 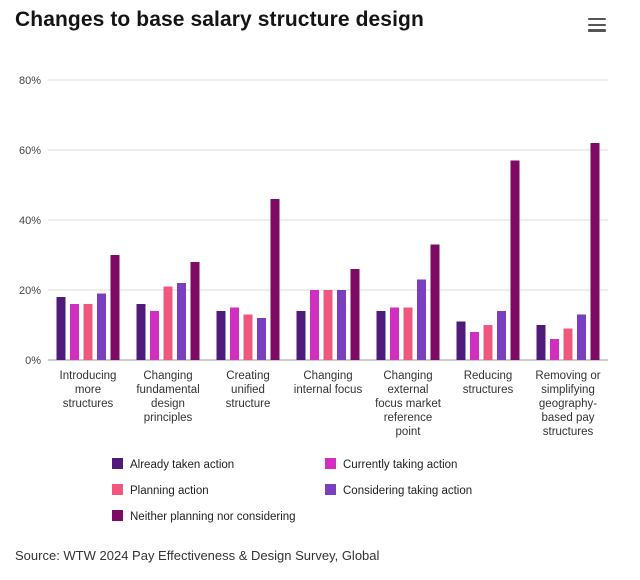 What do you see at coordinates (167, 397) in the screenshot?
I see `x-category-label: Changing fundamental design principles` at bounding box center [167, 397].